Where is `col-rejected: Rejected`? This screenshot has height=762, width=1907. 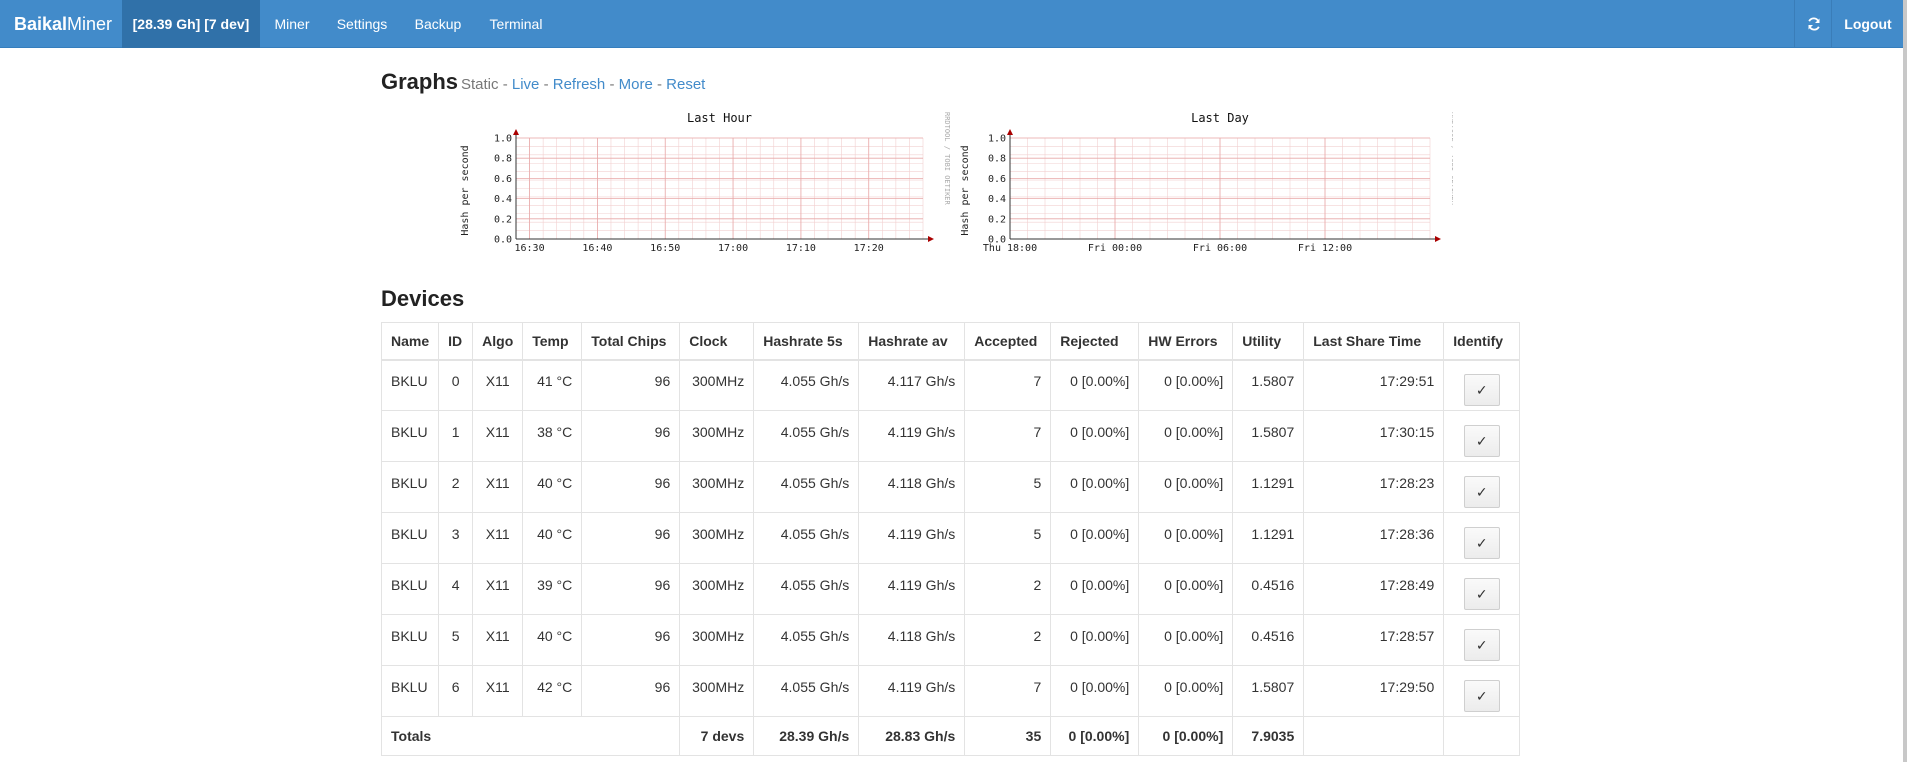
col-rejected: Rejected is located at coordinates (1095, 341).